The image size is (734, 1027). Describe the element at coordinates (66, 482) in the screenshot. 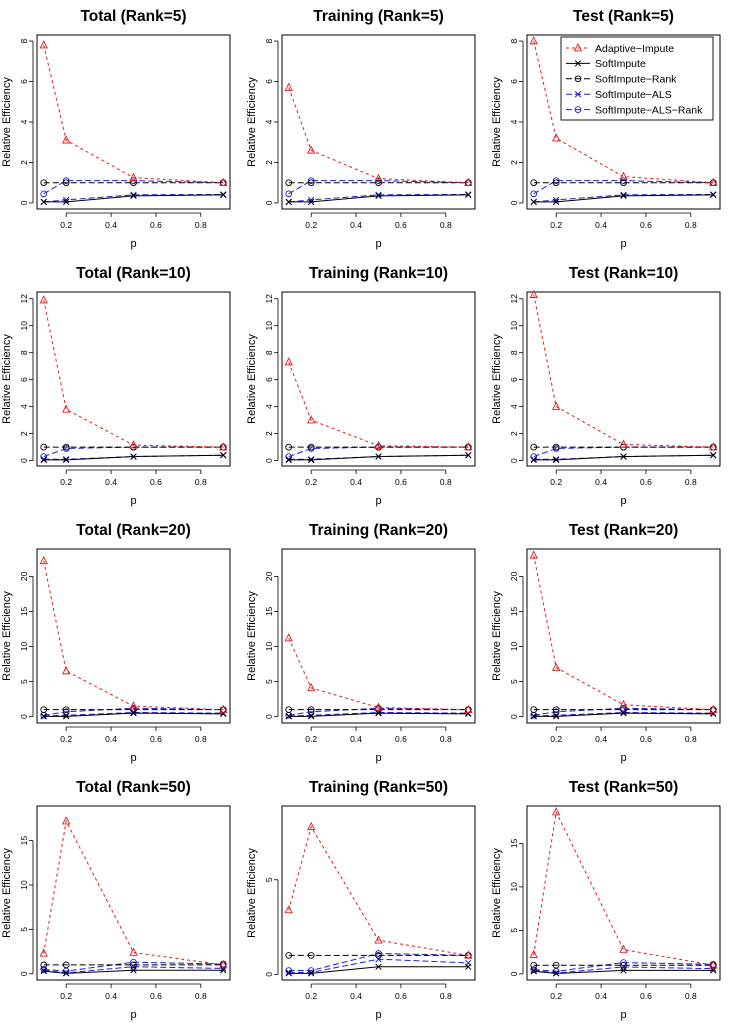

I see `x-tick-label: 0.2` at that location.